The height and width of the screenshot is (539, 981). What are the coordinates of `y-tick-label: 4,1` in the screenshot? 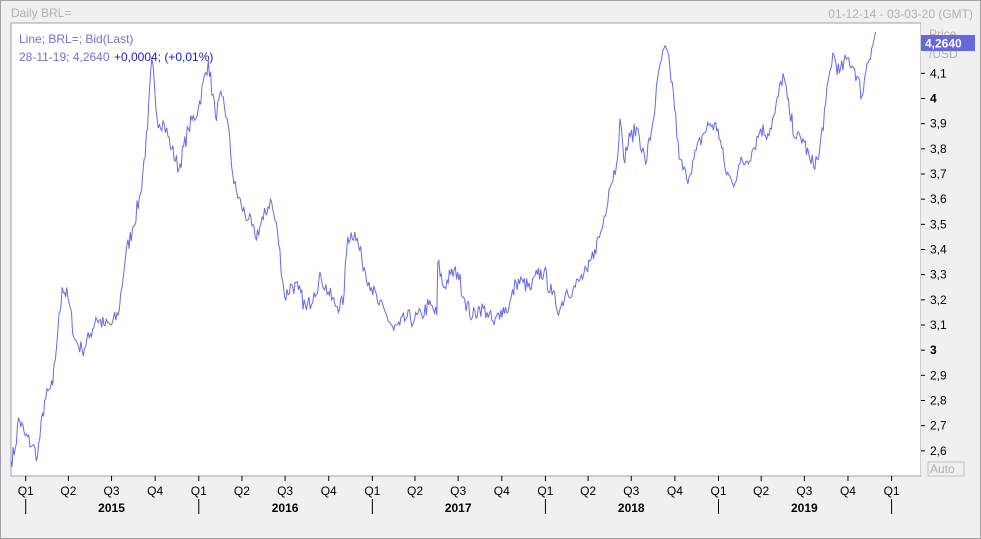 It's located at (938, 73).